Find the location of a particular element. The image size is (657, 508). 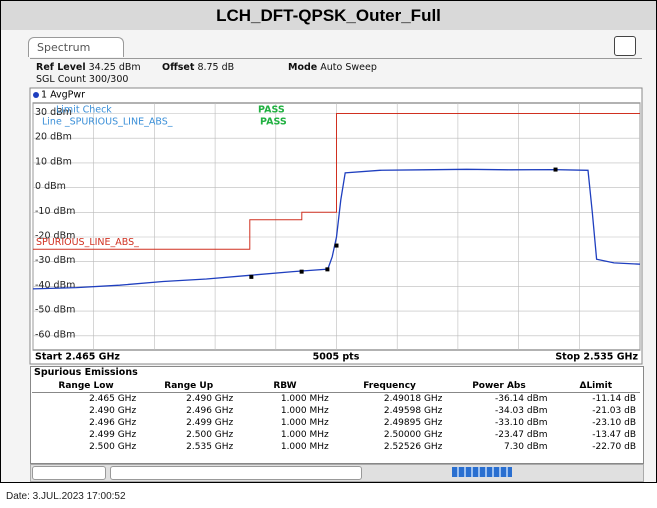

table-title: Spurious Emissions is located at coordinates (86, 372).